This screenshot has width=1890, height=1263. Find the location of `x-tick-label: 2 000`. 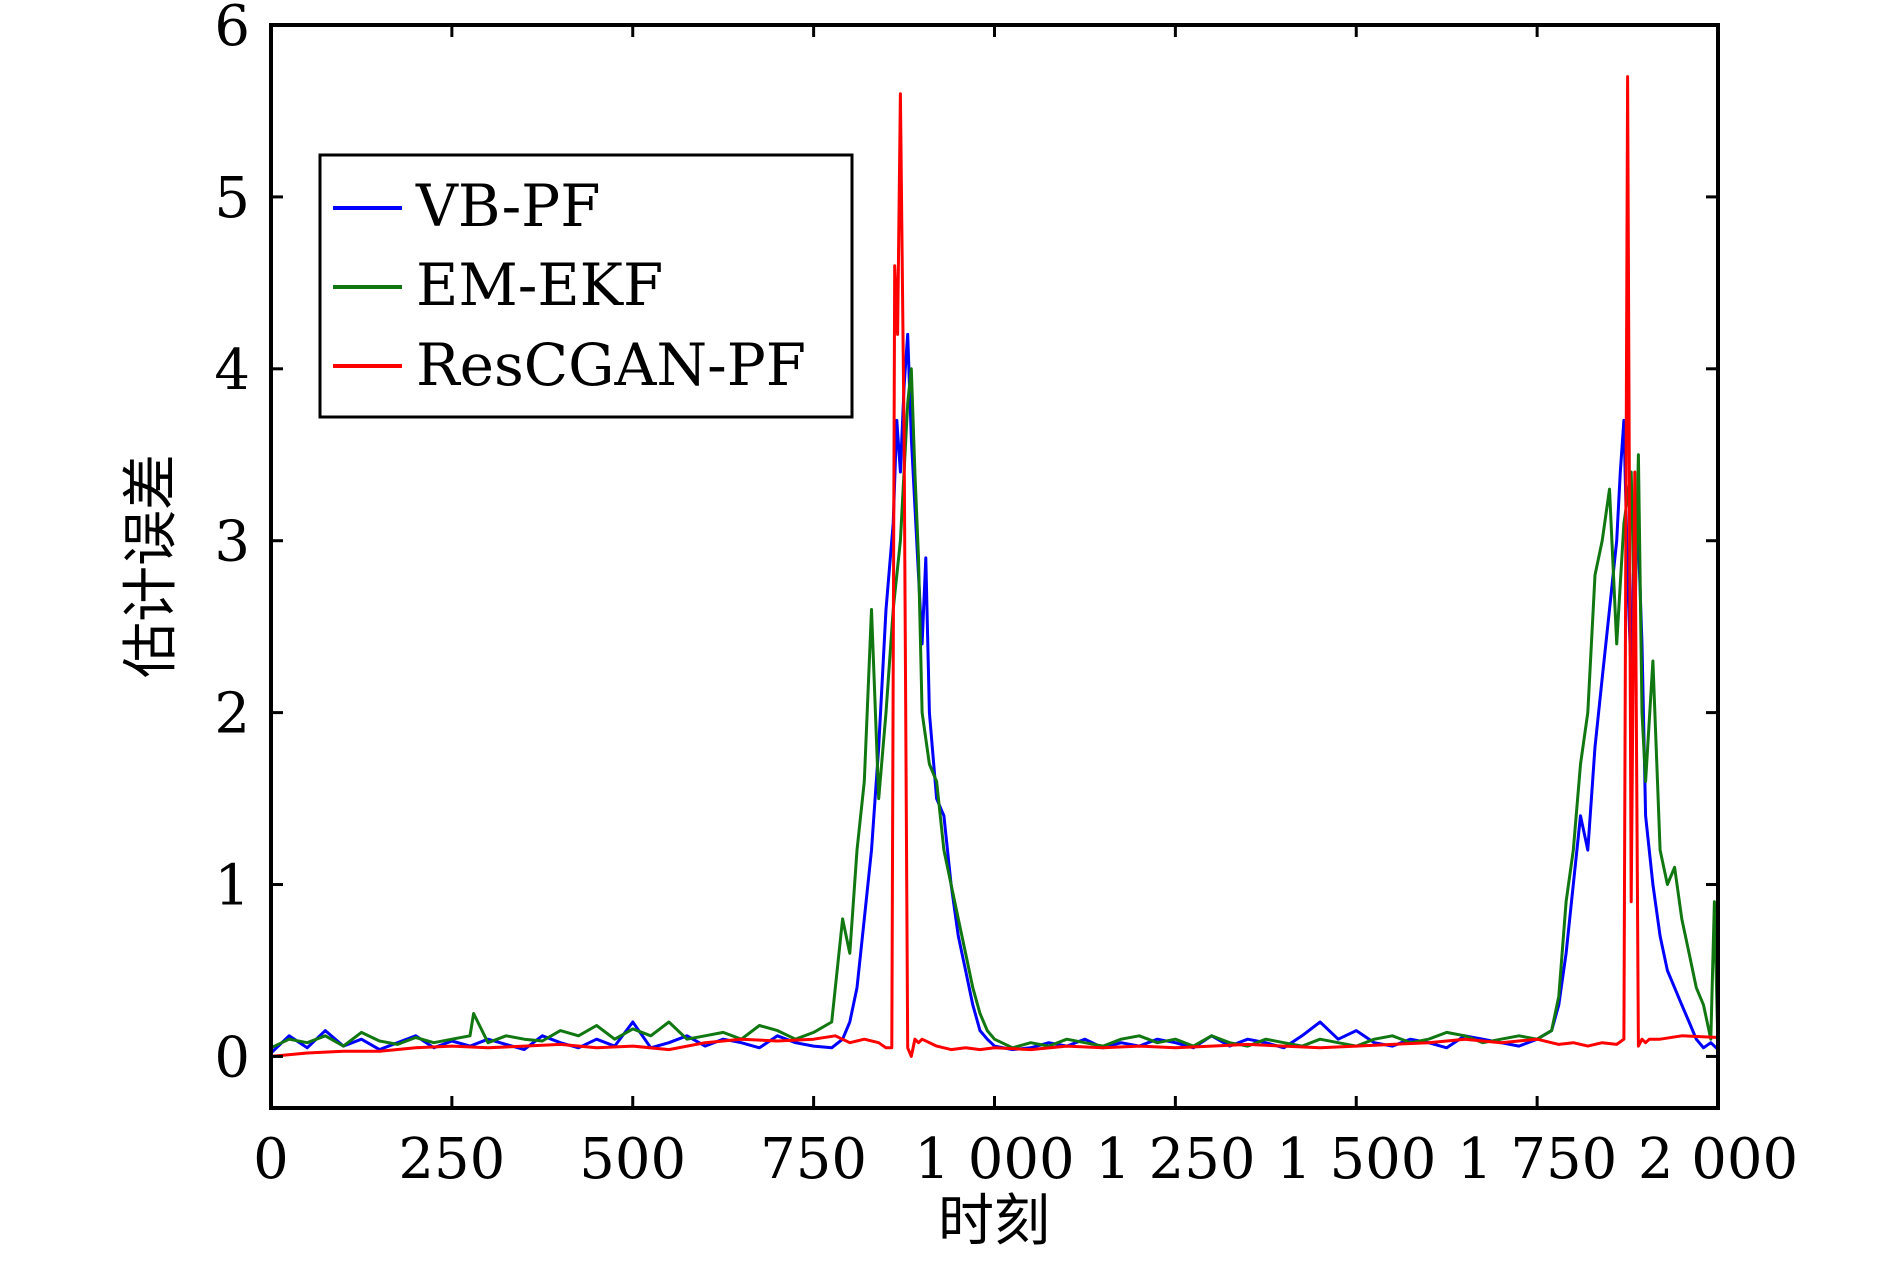

x-tick-label: 2 000 is located at coordinates (1718, 1159).